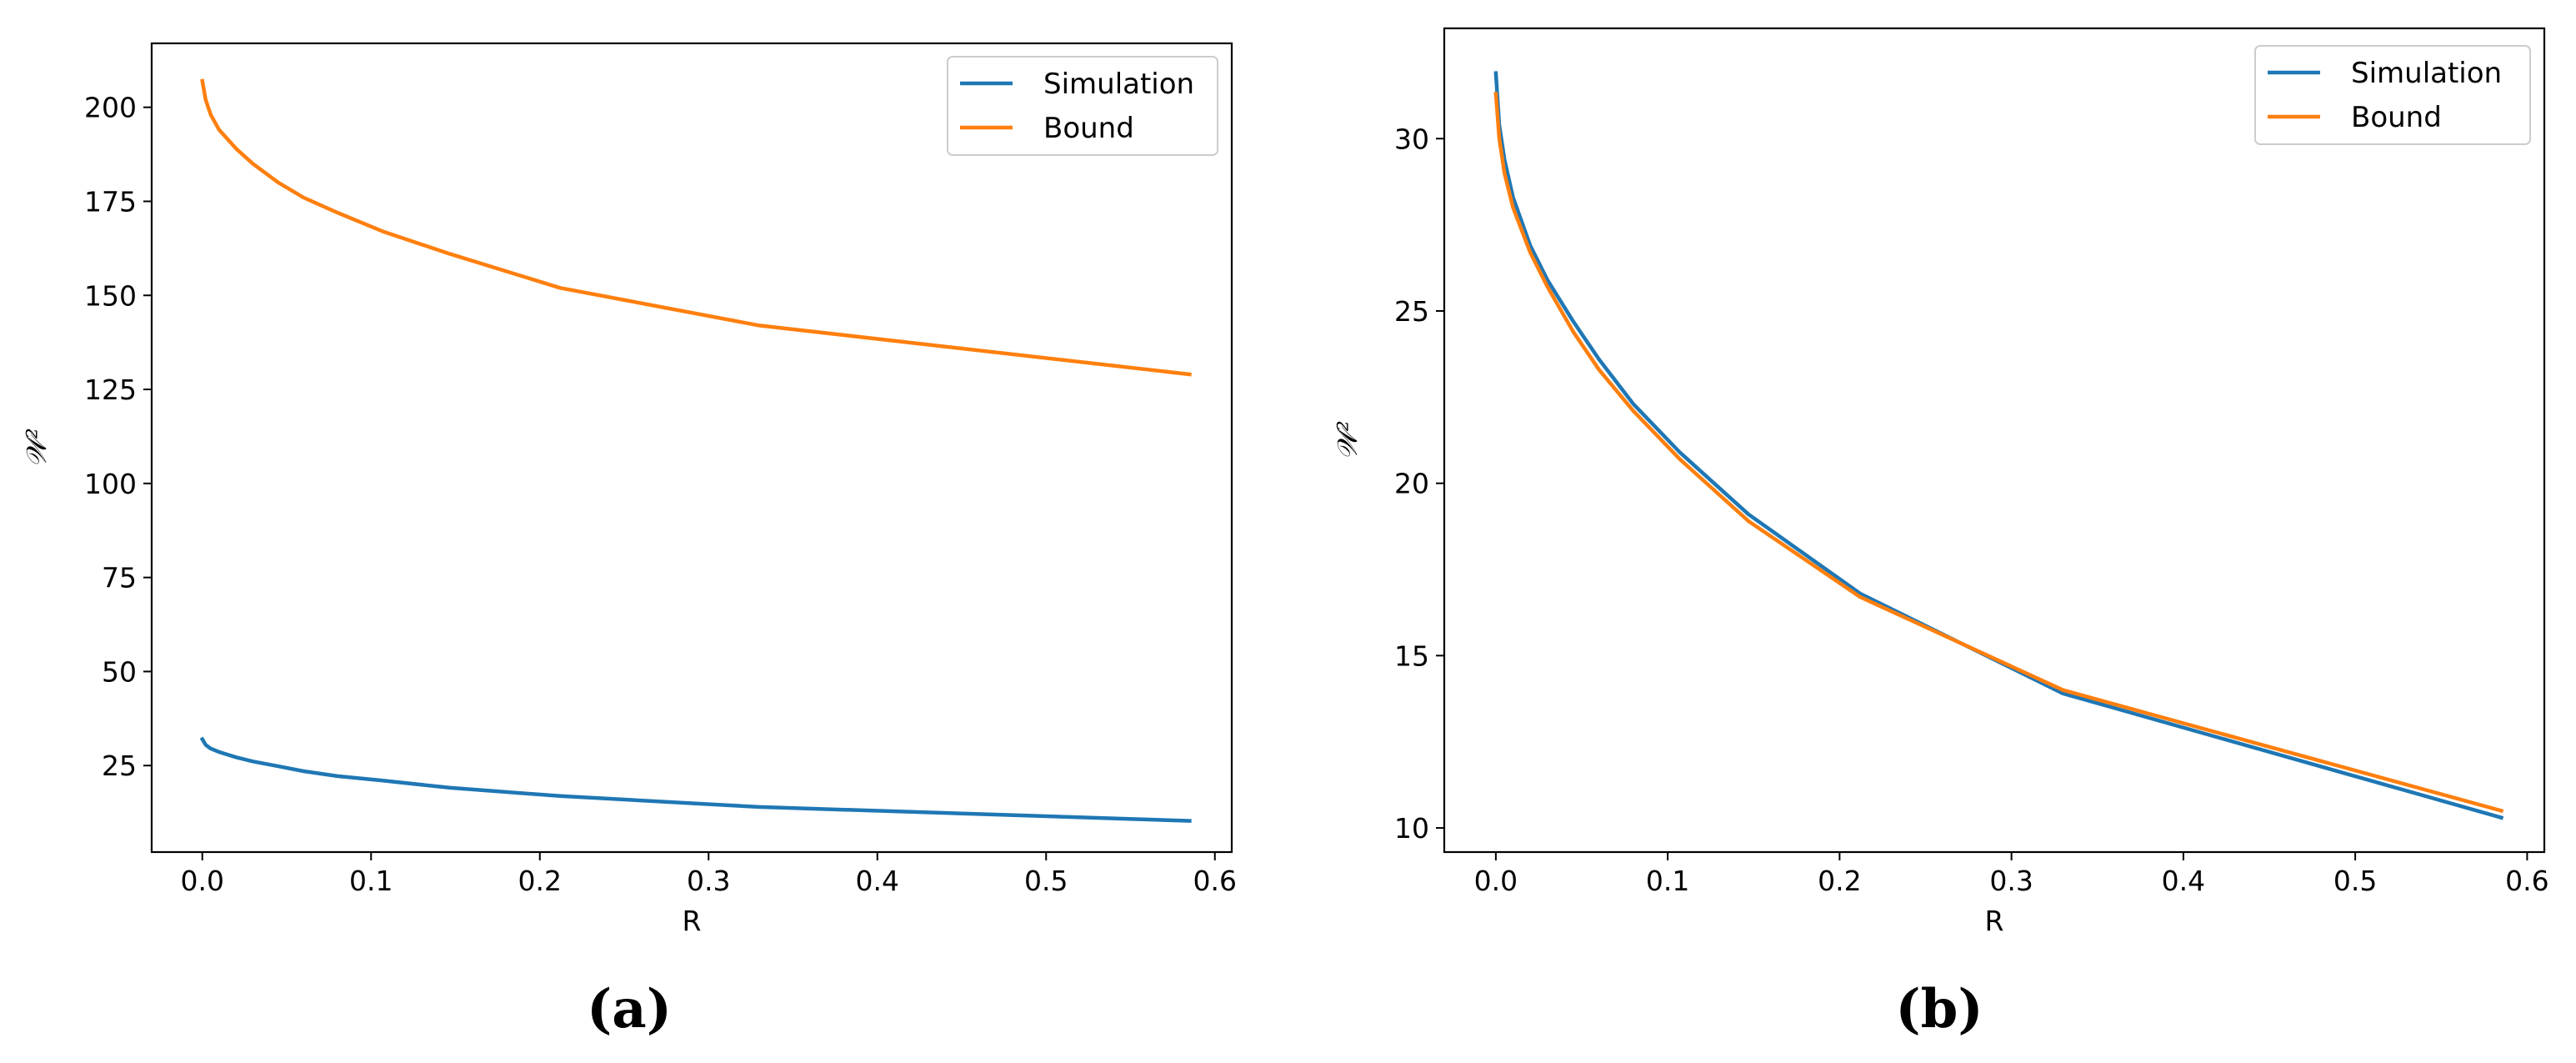  I want to click on y-tick-label: 75, so click(119, 578).